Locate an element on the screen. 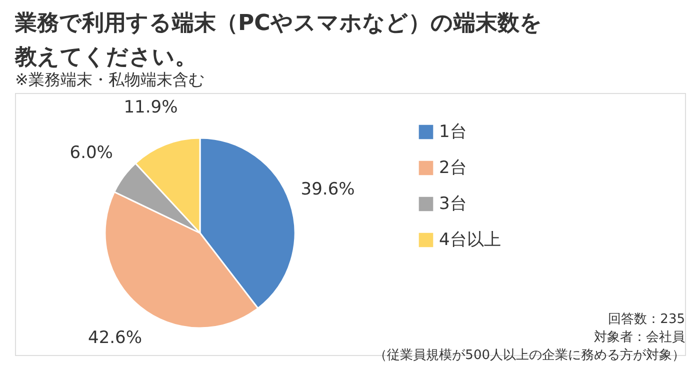 The width and height of the screenshot is (700, 365). legend-label: 2台 is located at coordinates (453, 168).